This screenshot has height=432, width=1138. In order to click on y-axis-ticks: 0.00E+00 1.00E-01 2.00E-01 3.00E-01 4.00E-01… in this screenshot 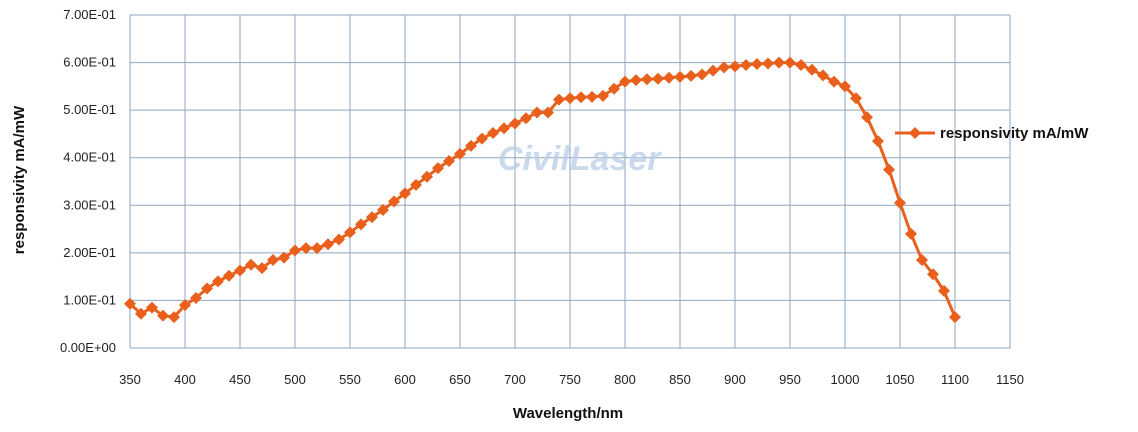, I will do `click(88, 181)`.